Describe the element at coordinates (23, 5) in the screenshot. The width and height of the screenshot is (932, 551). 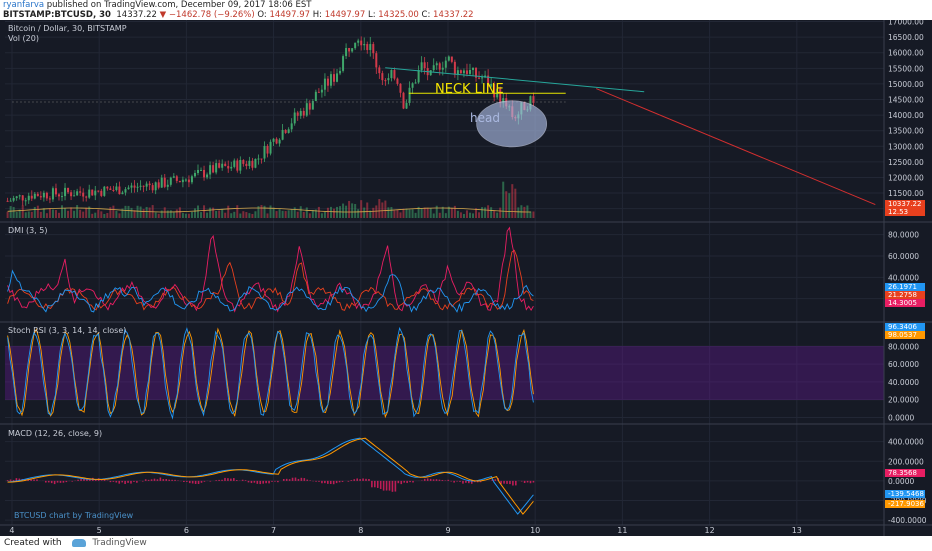
I see `author-link: ryanfarva` at that location.